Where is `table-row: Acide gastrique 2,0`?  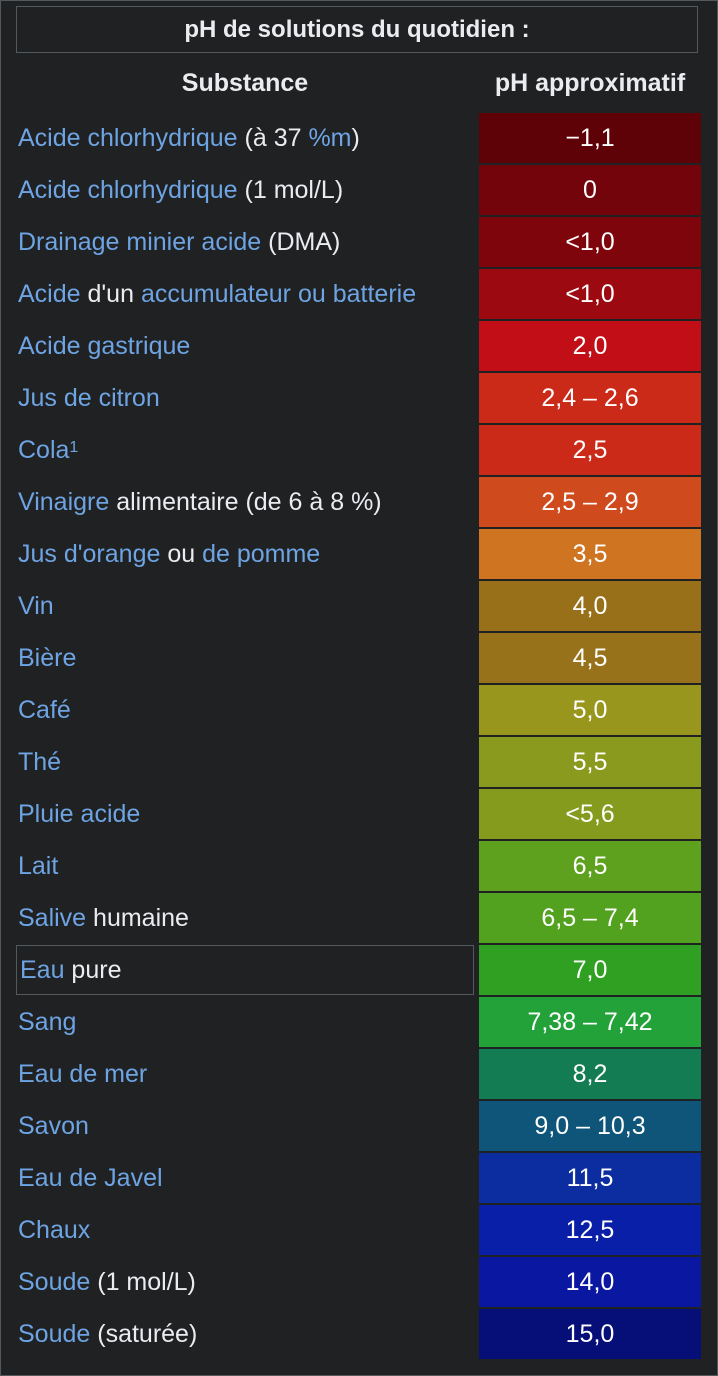 table-row: Acide gastrique 2,0 is located at coordinates (359, 346).